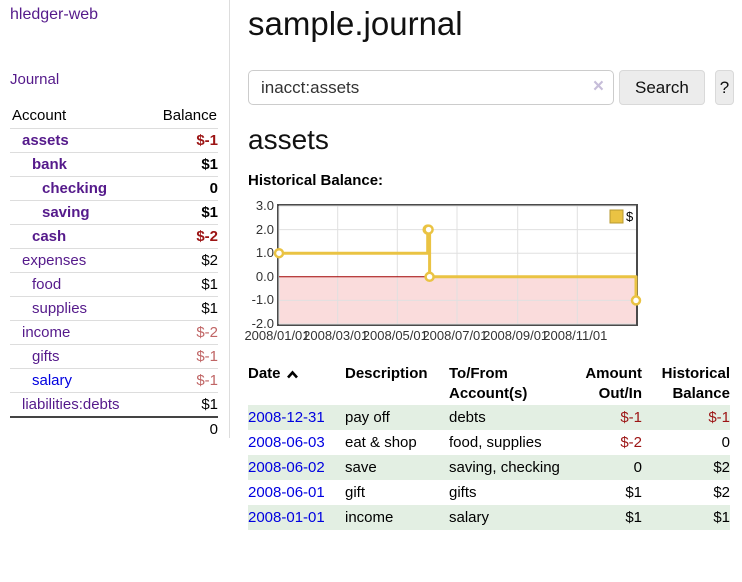  What do you see at coordinates (54, 260) in the screenshot?
I see `account-link: expenses` at bounding box center [54, 260].